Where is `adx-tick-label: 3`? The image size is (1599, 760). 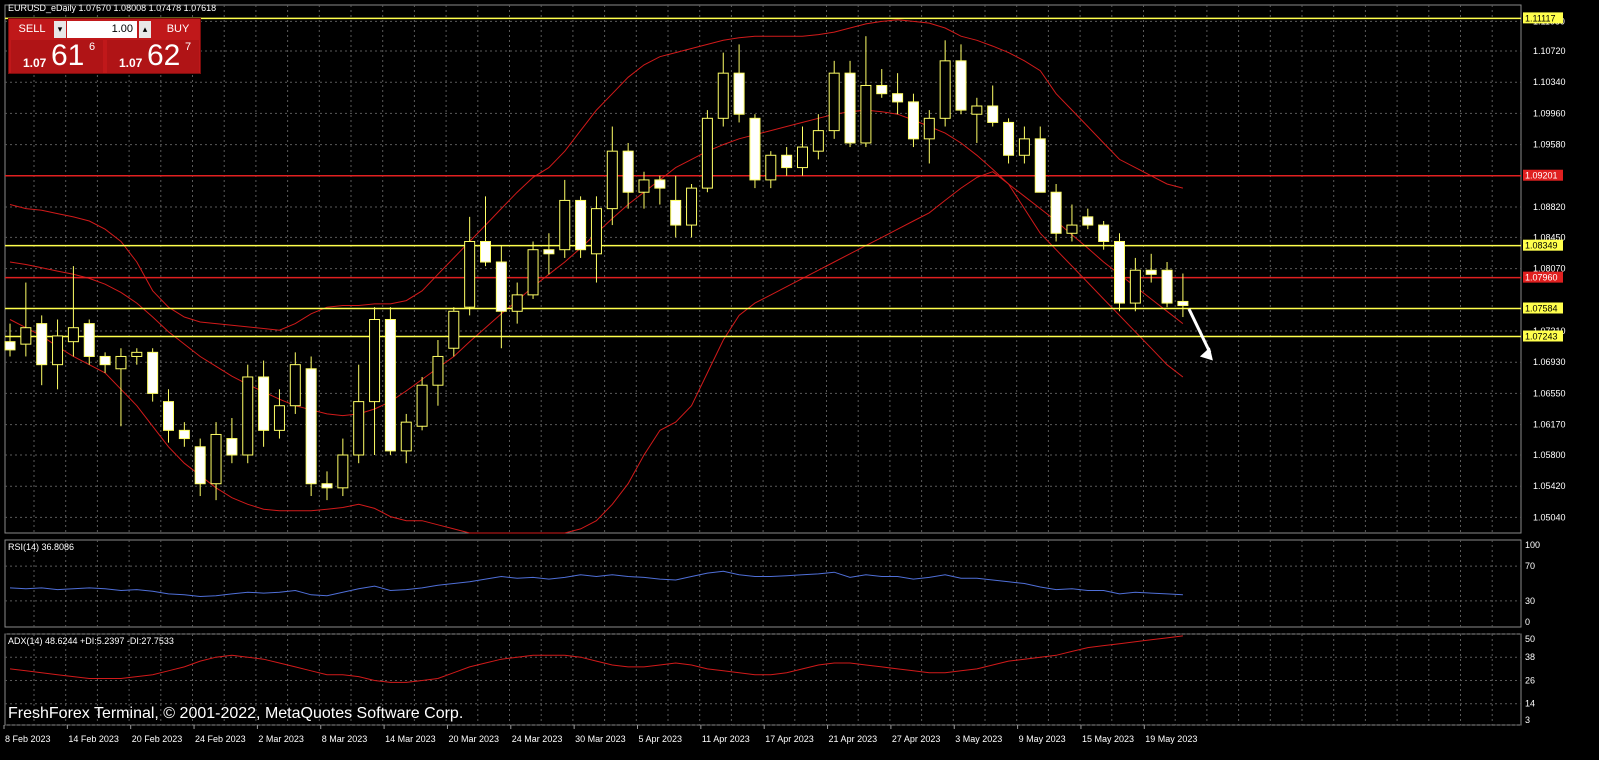
adx-tick-label: 3 is located at coordinates (1527, 720).